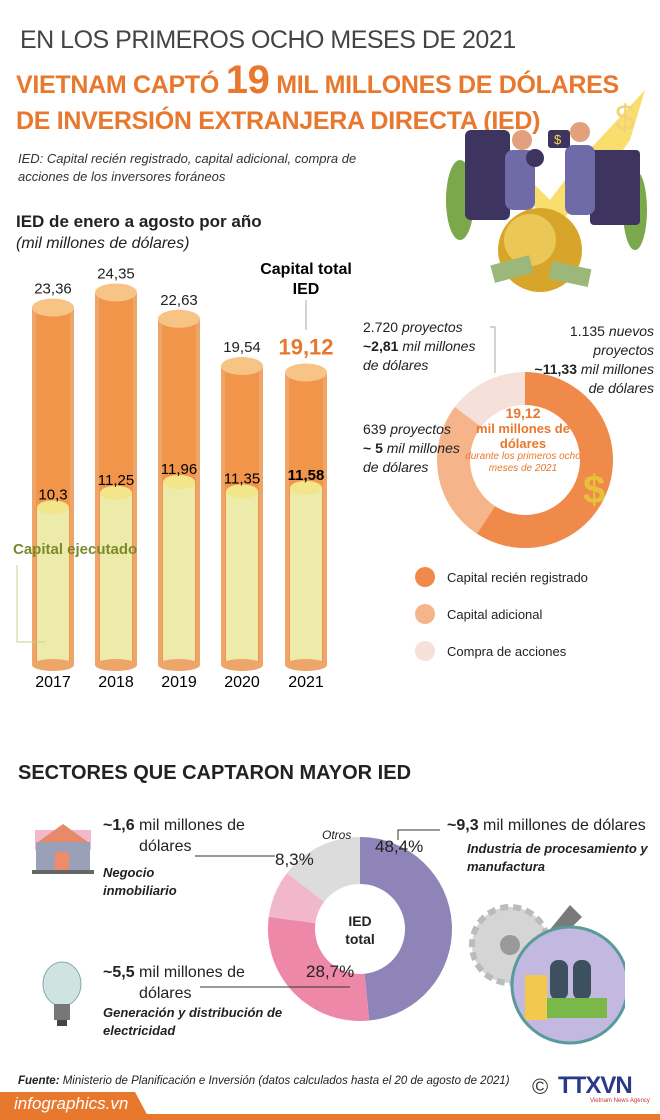  What do you see at coordinates (594, 490) in the screenshot?
I see `dollar-icon: $` at bounding box center [594, 490].